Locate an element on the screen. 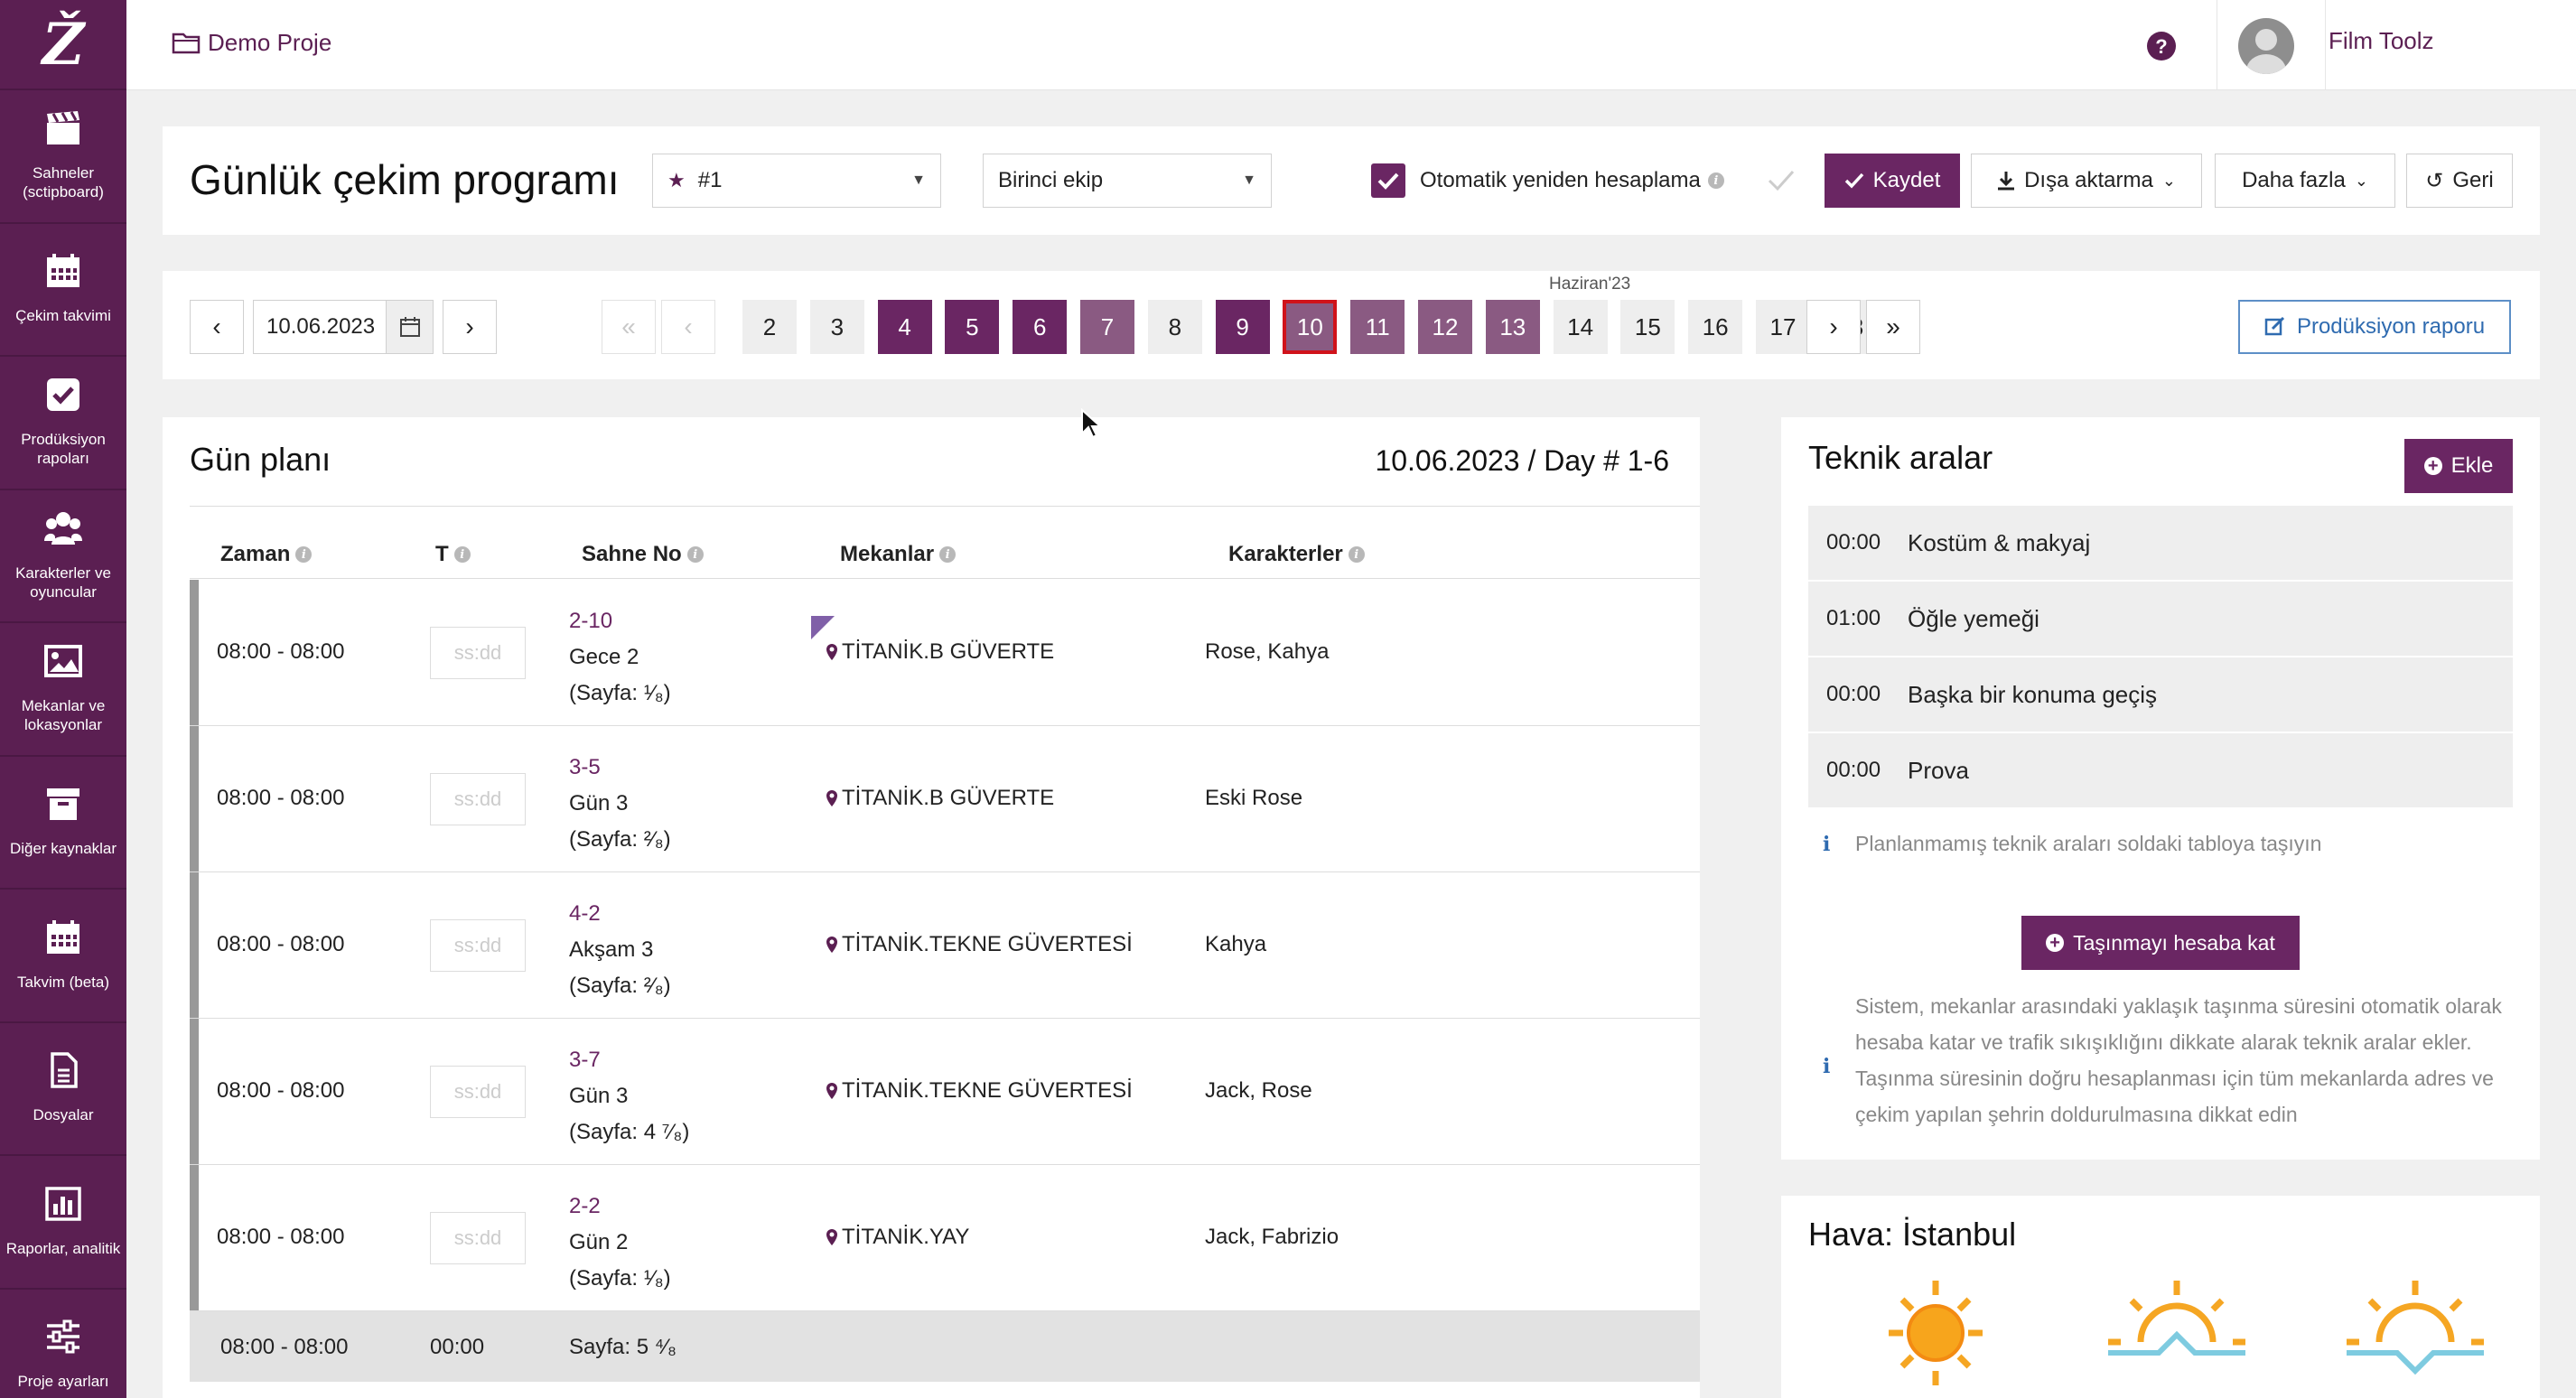  edit-icon is located at coordinates (2274, 326).